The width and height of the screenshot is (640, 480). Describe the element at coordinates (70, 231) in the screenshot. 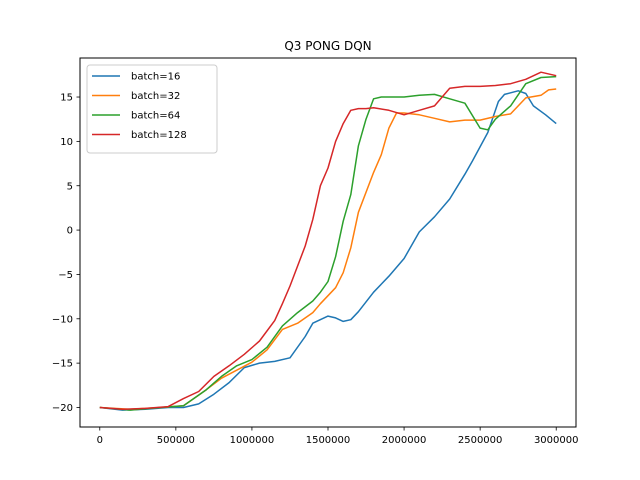

I see `y-tick-label: 0` at that location.